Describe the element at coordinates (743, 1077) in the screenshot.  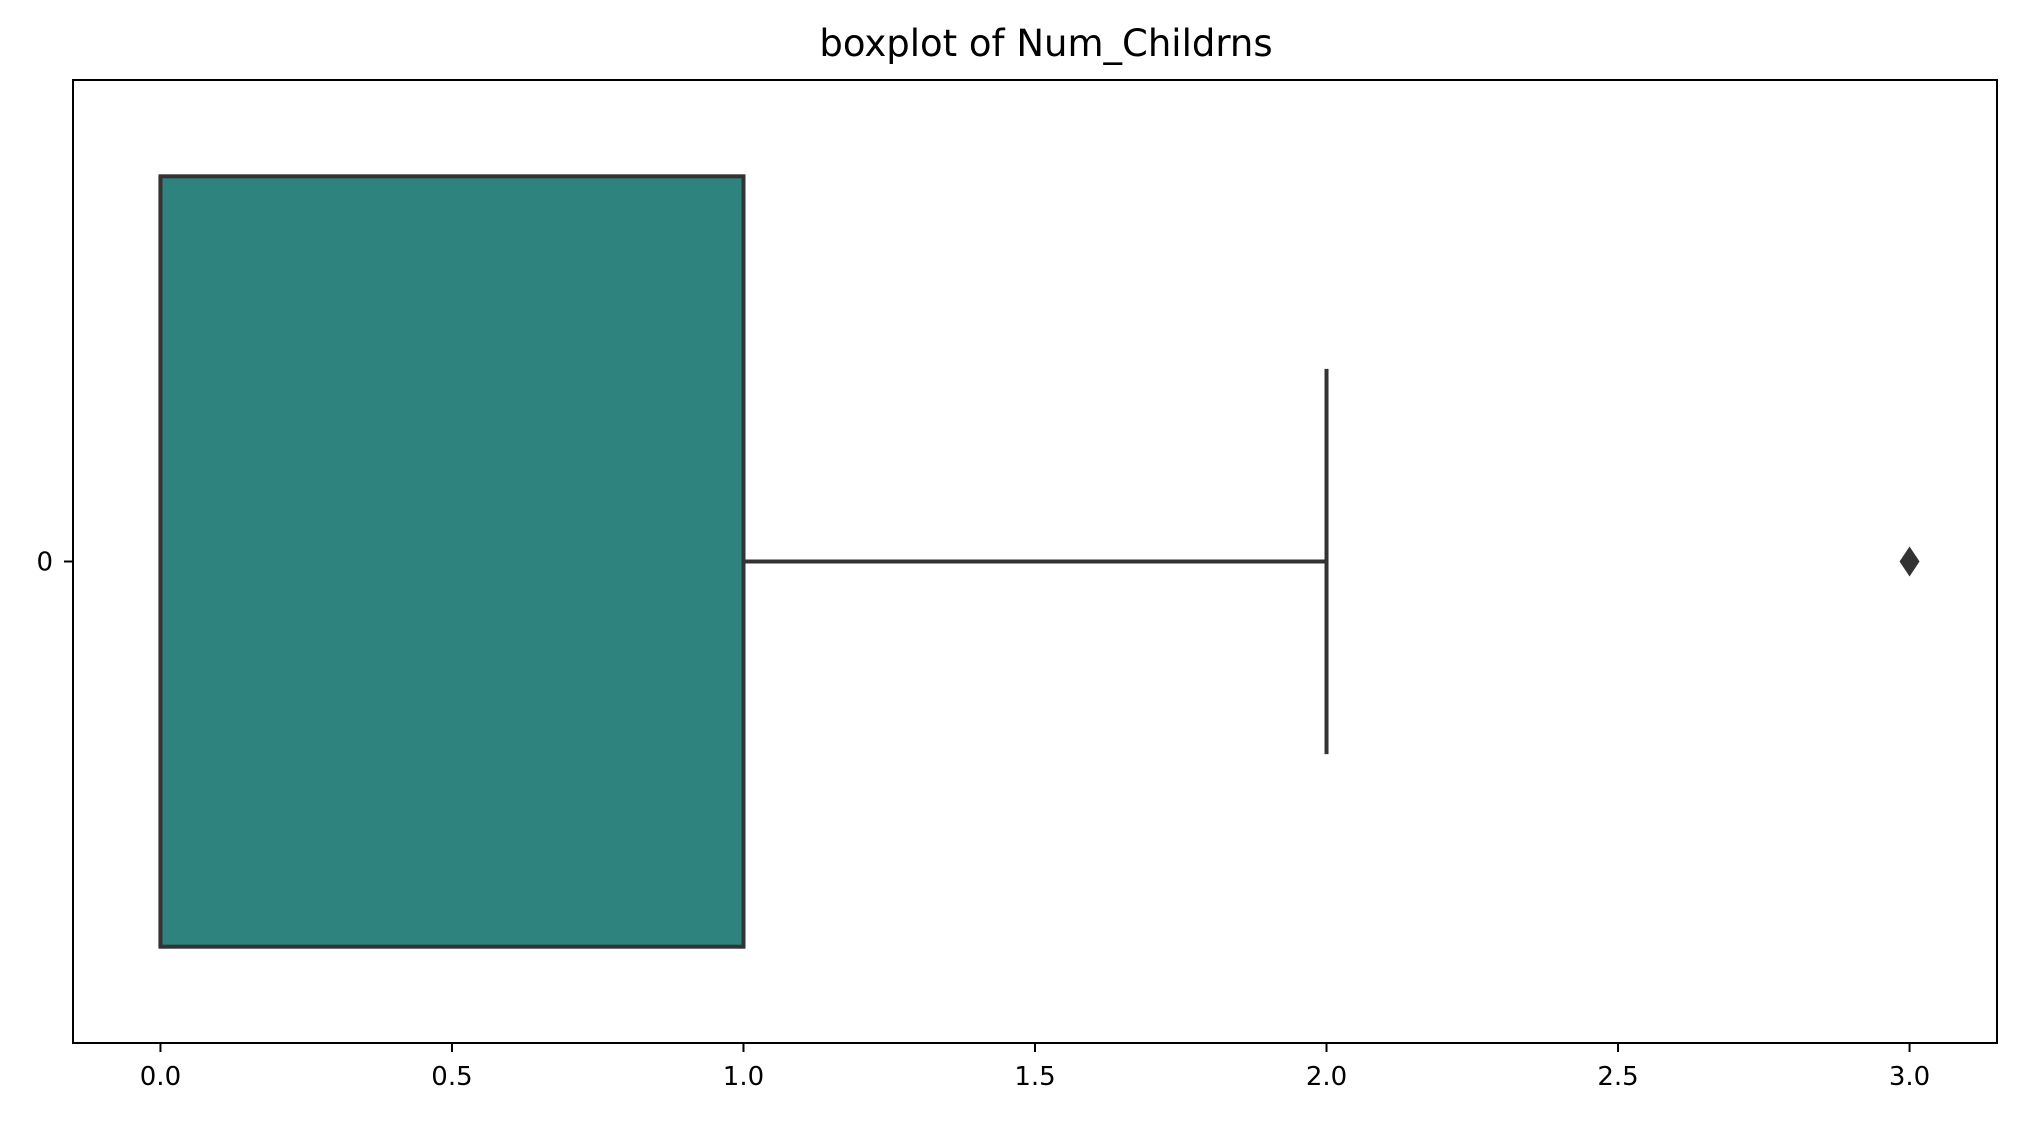
I see `x-tick-label: 1.0` at that location.